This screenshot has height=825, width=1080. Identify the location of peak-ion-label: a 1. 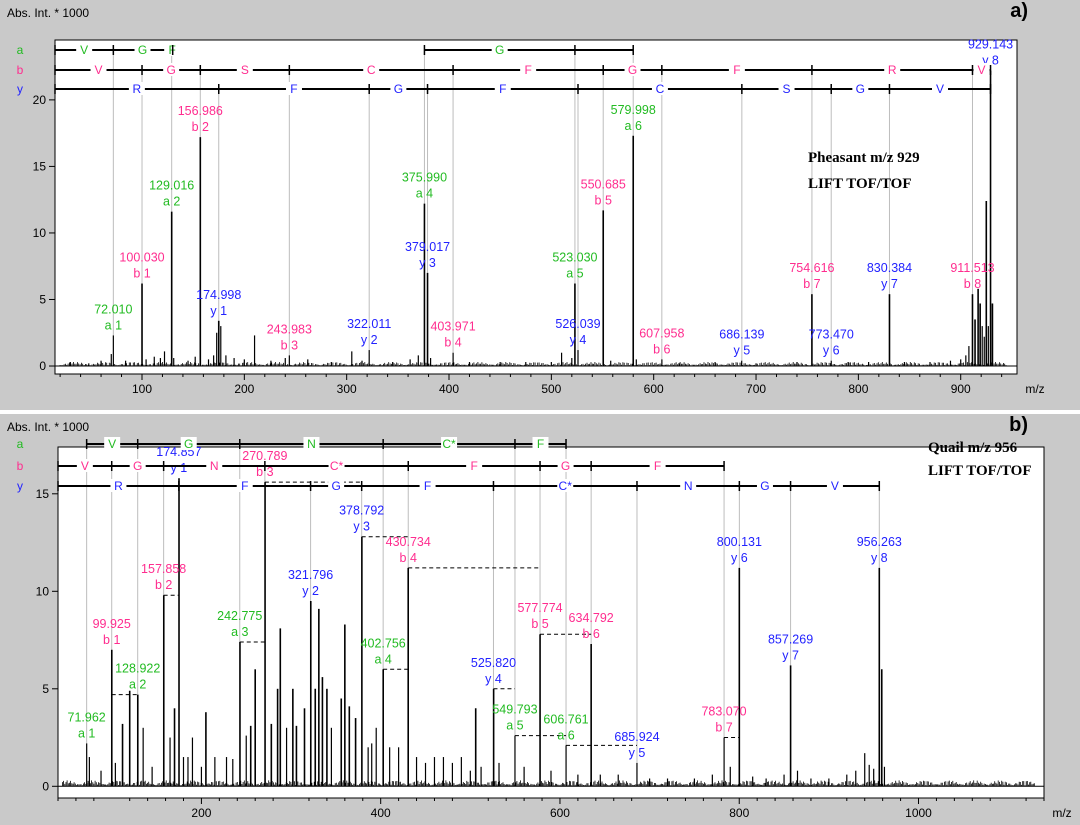
(86, 733).